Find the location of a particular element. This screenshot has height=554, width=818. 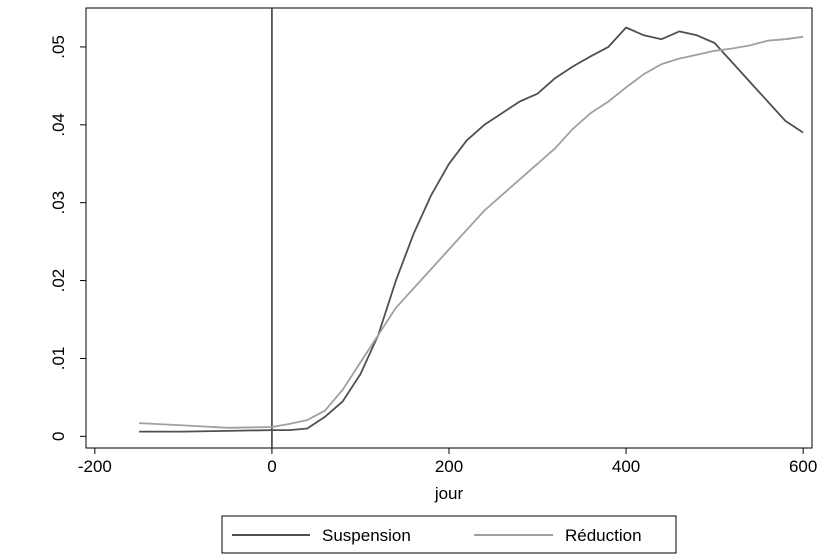

y-tick-label: .05 is located at coordinates (58, 47).